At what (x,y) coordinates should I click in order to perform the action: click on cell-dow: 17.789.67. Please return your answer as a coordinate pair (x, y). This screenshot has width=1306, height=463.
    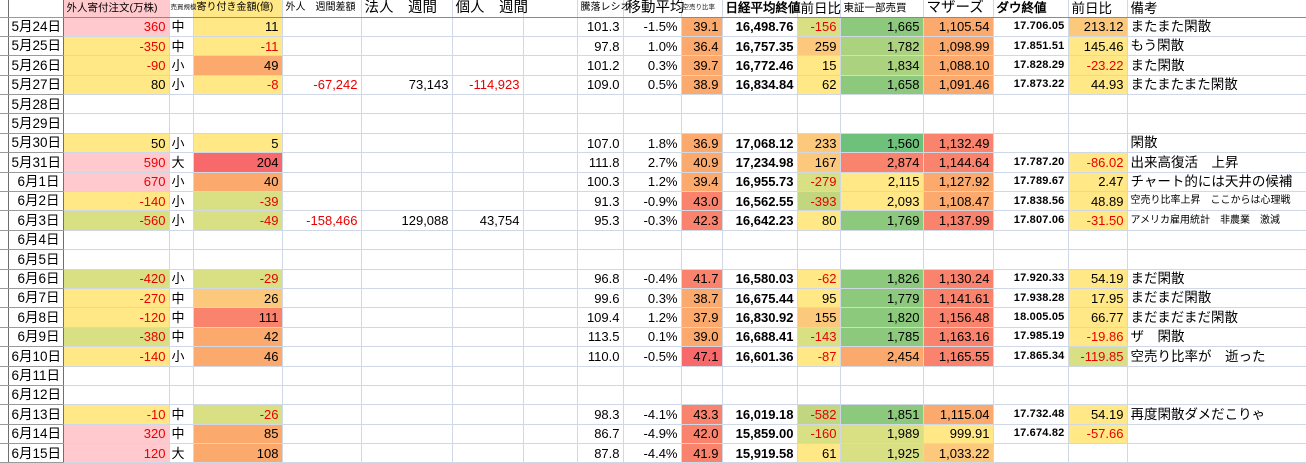
    Looking at the image, I should click on (1031, 182).